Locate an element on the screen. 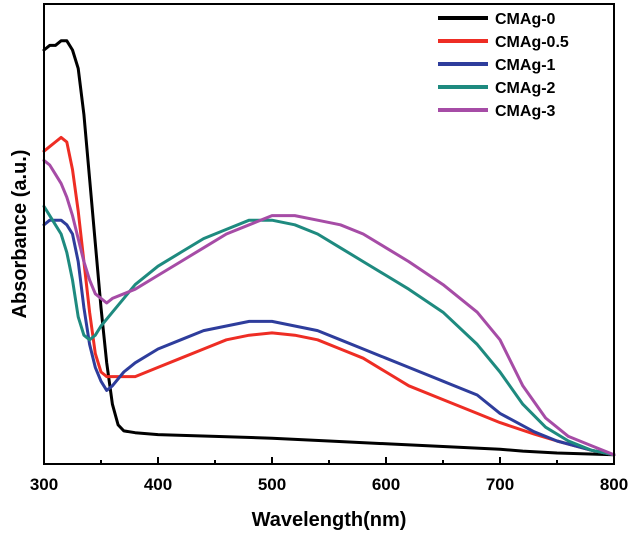  y-axis-label: Absorbance (a.u.) is located at coordinates (20, 234).